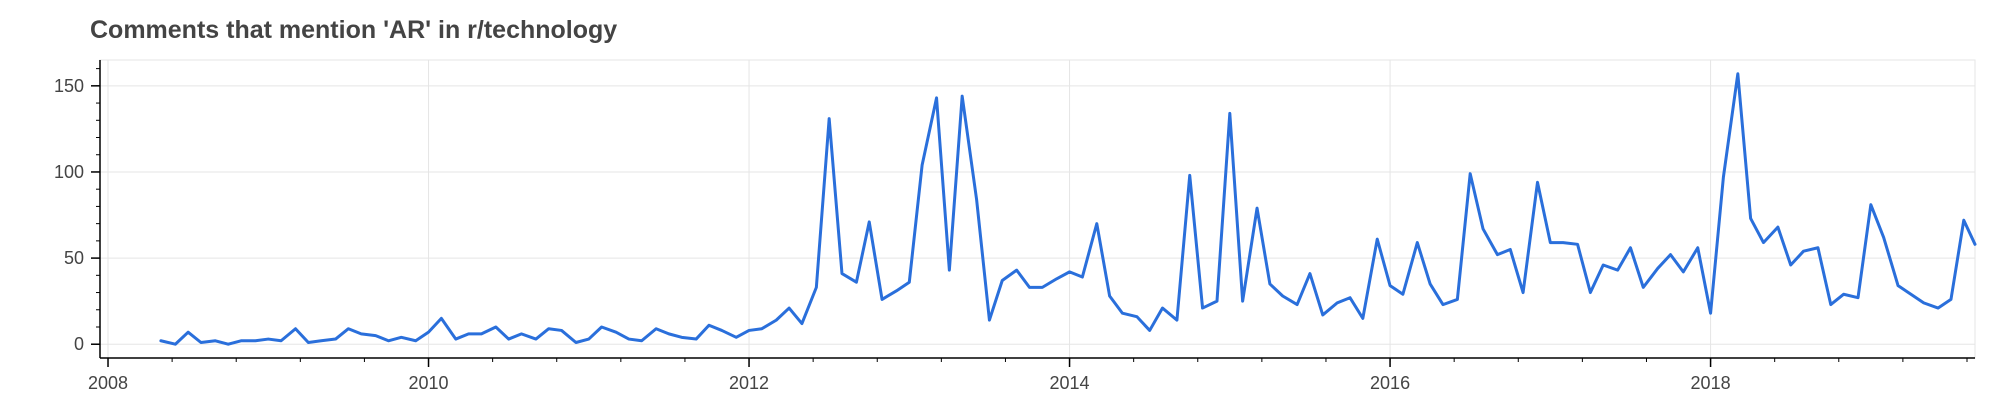 Image resolution: width=2000 pixels, height=400 pixels. What do you see at coordinates (69, 172) in the screenshot?
I see `y-tick-label: 100` at bounding box center [69, 172].